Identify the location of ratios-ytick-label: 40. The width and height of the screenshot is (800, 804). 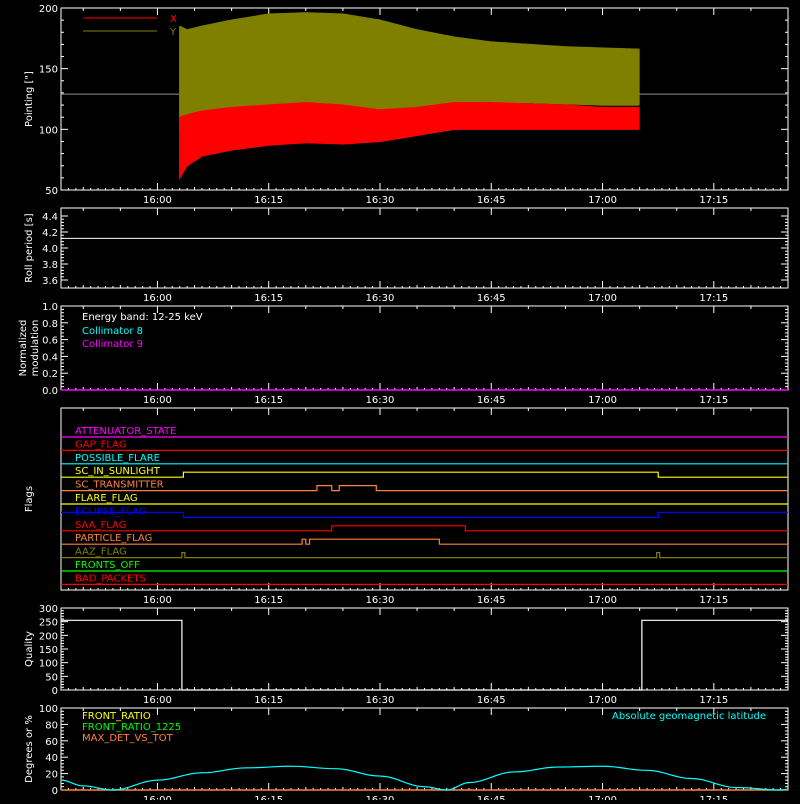
(51, 758).